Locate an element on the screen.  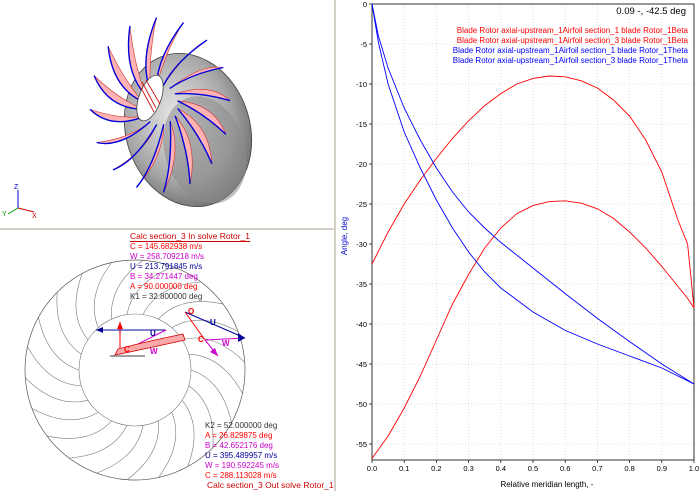
axis-z-label: Z is located at coordinates (16, 187).